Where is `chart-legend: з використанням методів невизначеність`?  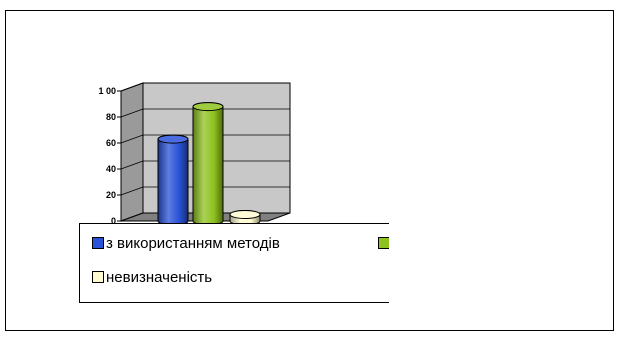
chart-legend: з використанням методів невизначеність is located at coordinates (234, 263).